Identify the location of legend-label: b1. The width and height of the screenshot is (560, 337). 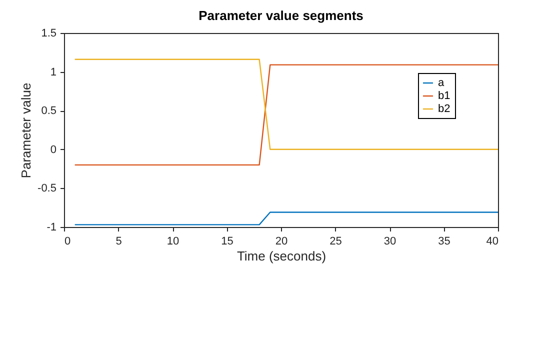
(444, 96).